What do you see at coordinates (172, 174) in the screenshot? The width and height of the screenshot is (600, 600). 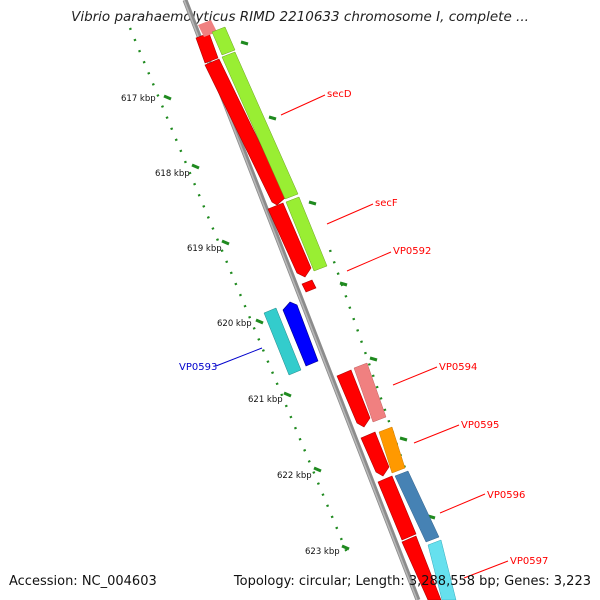 I see `ruler-label-618: 618 kbp` at bounding box center [172, 174].